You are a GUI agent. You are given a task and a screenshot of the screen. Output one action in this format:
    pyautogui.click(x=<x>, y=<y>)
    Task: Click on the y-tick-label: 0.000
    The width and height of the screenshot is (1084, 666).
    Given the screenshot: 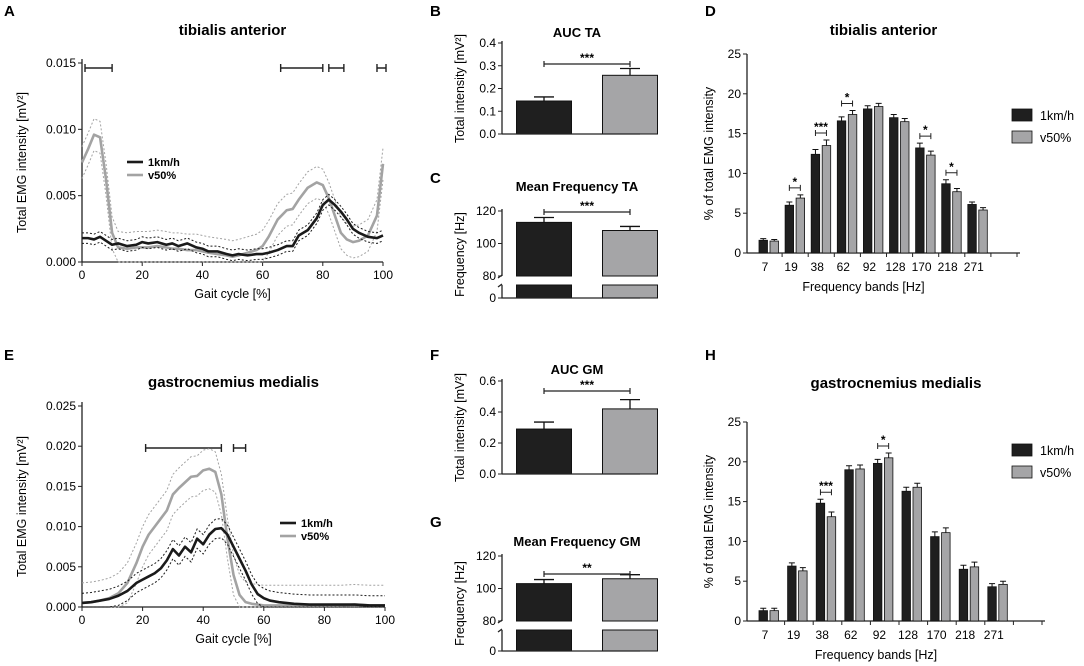 What is the action you would take?
    pyautogui.click(x=61, y=262)
    